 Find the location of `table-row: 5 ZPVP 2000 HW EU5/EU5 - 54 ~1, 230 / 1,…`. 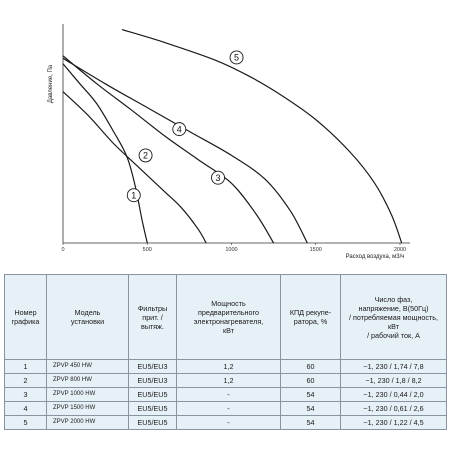

table-row: 5 ZPVP 2000 HW EU5/EU5 - 54 ~1, 230 / 1,… is located at coordinates (225, 422).